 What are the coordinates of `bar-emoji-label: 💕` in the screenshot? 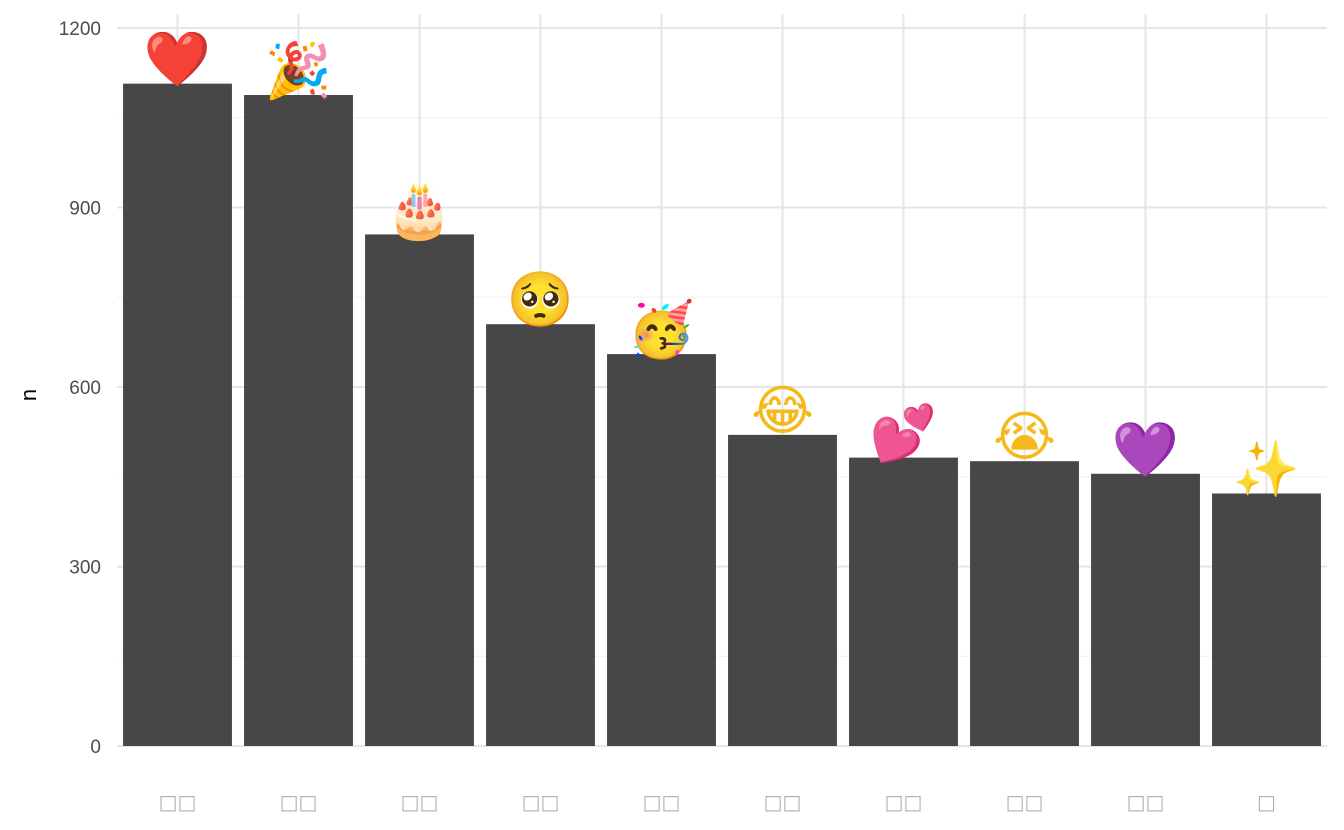 It's located at (903, 433).